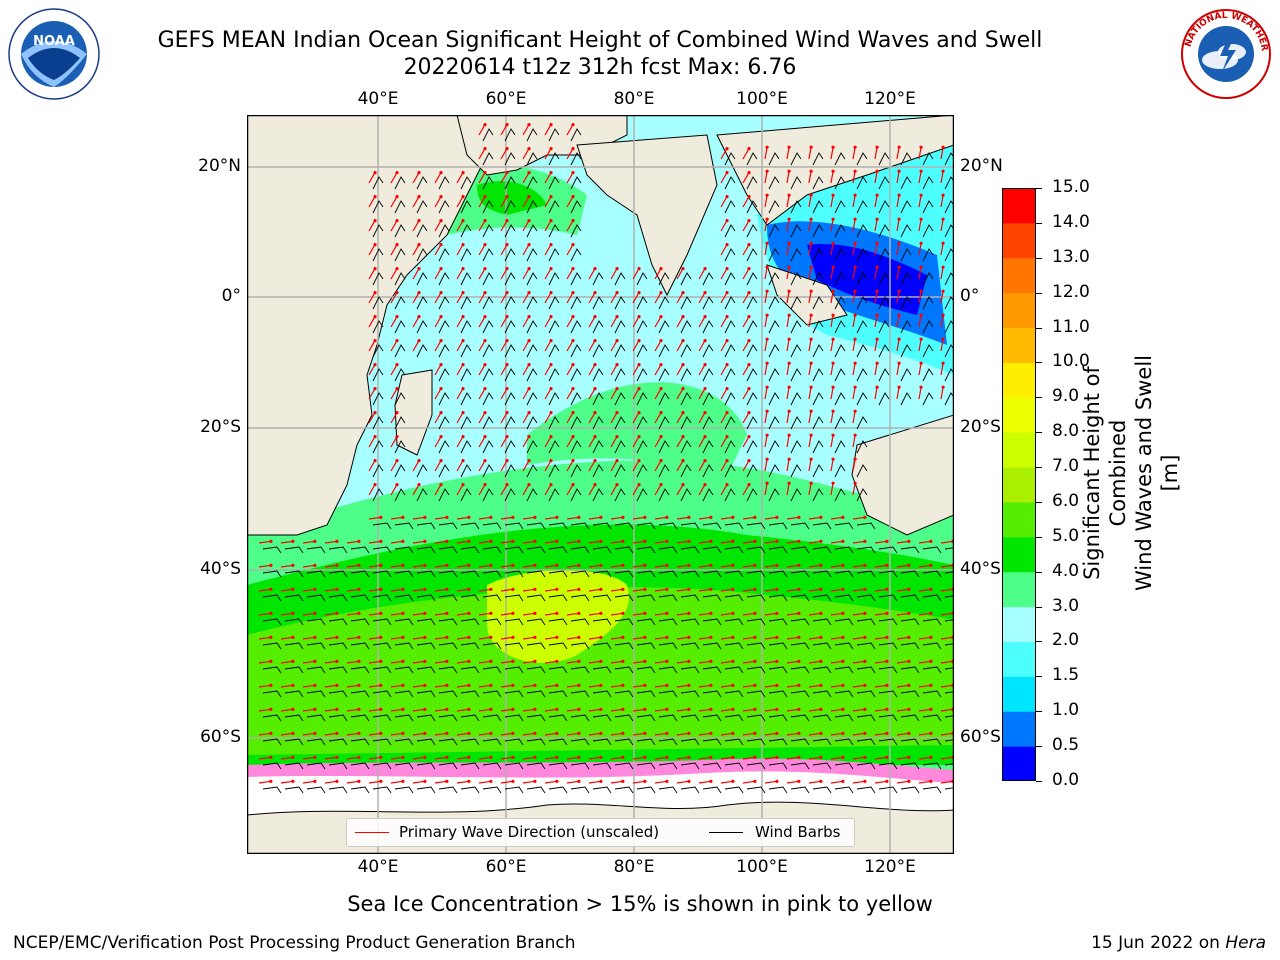  Describe the element at coordinates (1071, 361) in the screenshot. I see `colorbar-tick: 10.0` at that location.